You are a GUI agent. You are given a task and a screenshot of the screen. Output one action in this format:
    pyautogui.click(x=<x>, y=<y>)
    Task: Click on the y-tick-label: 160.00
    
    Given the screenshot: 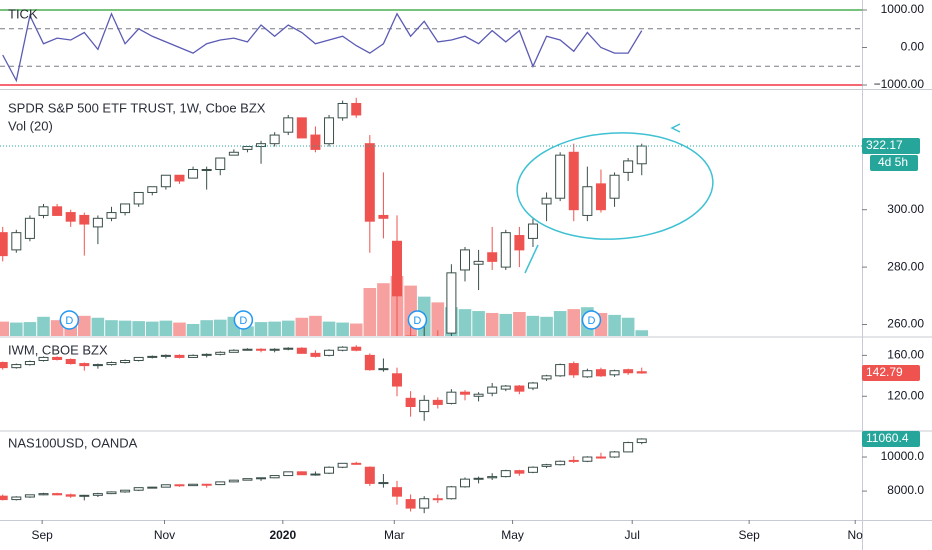 What is the action you would take?
    pyautogui.click(x=905, y=355)
    